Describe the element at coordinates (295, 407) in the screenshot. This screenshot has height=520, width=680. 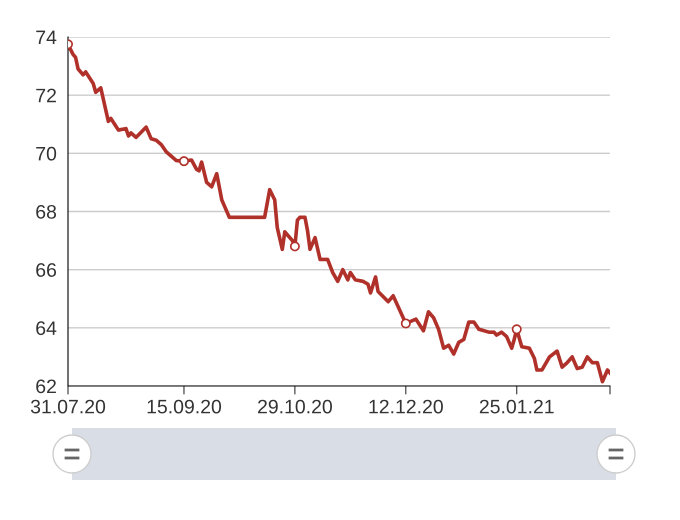
I see `x-tick-label: 29.10.20` at that location.